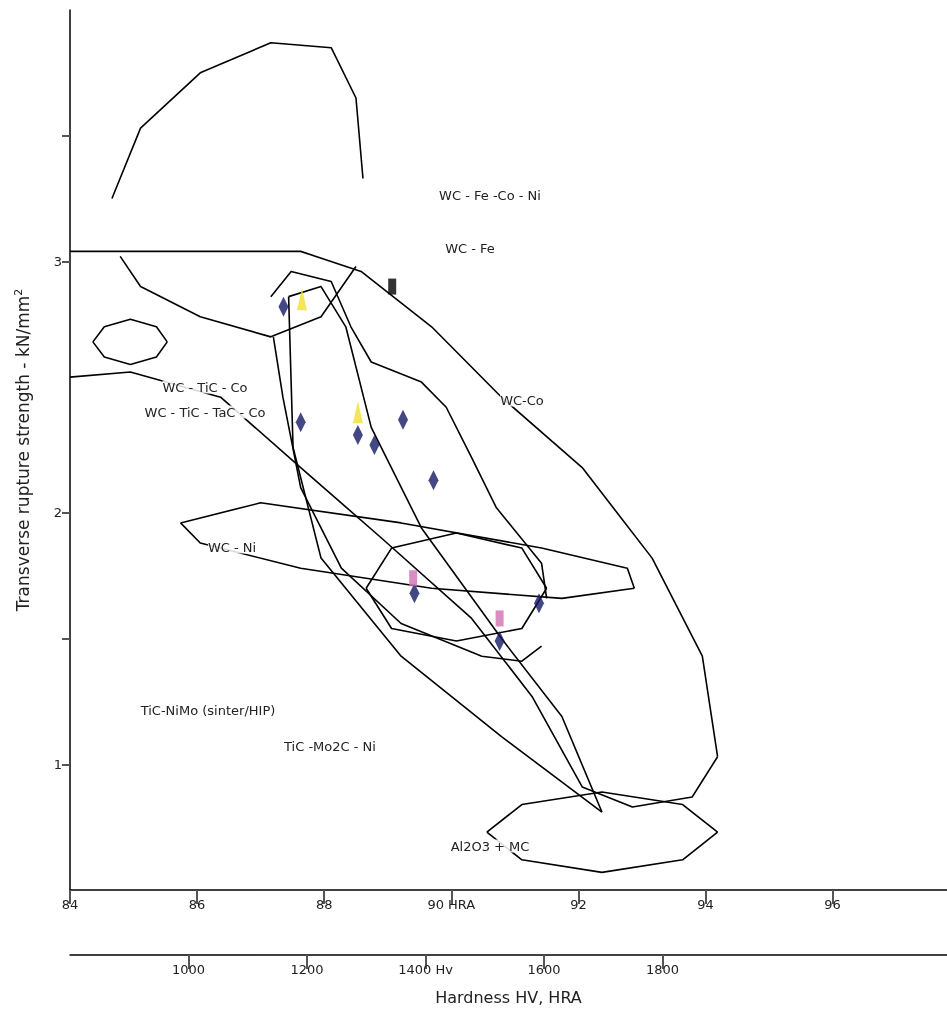  What do you see at coordinates (205, 387) in the screenshot?
I see `annotation: WC - TiC - Co` at bounding box center [205, 387].